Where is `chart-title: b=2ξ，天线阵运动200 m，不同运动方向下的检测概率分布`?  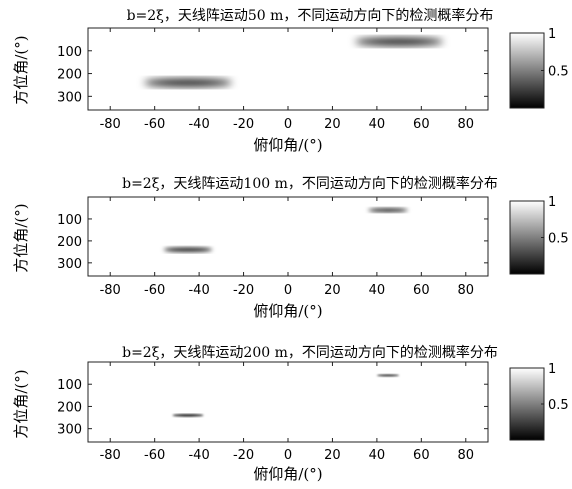
chart-title: b=2ξ，天线阵运动200 m，不同运动方向下的检测概率分布 is located at coordinates (310, 352).